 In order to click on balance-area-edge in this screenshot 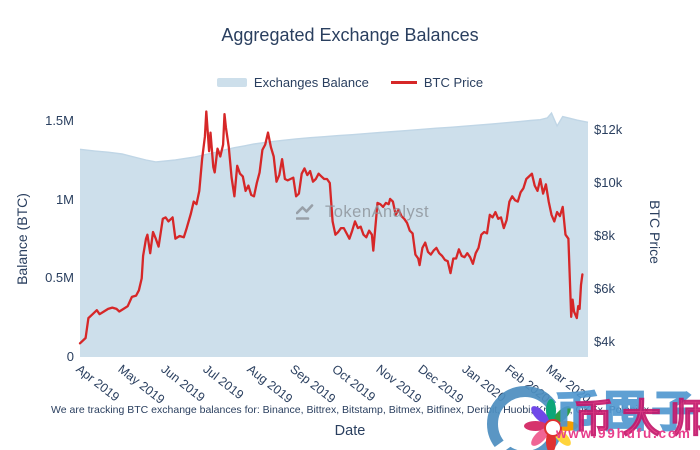, I will do `click(334, 137)`.